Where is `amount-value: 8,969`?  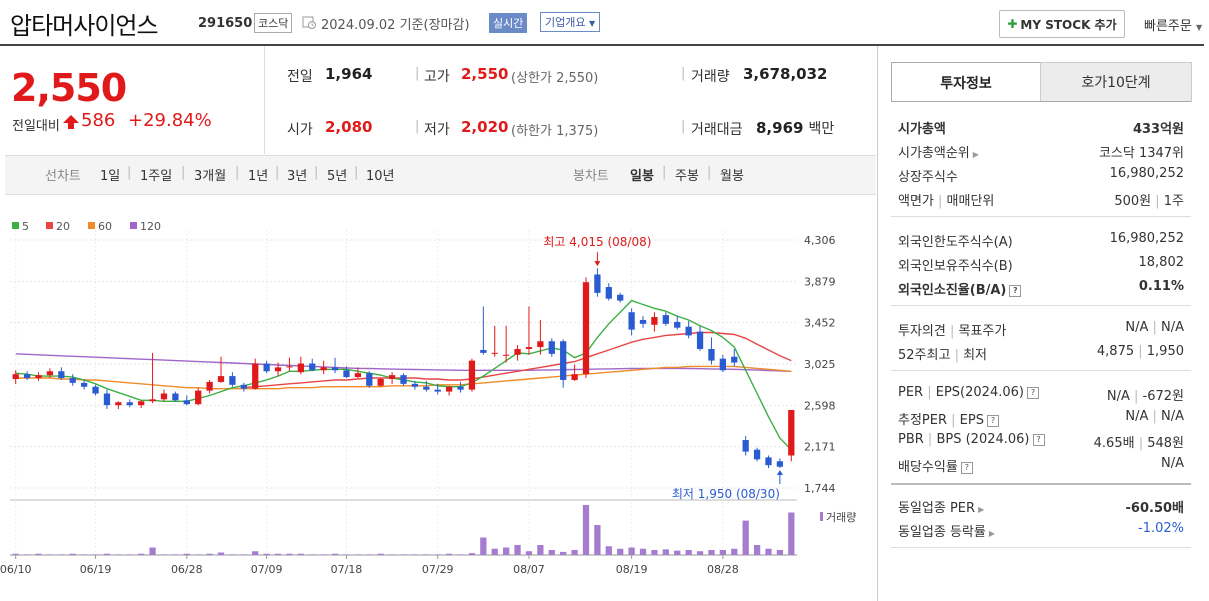
amount-value: 8,969 is located at coordinates (780, 128).